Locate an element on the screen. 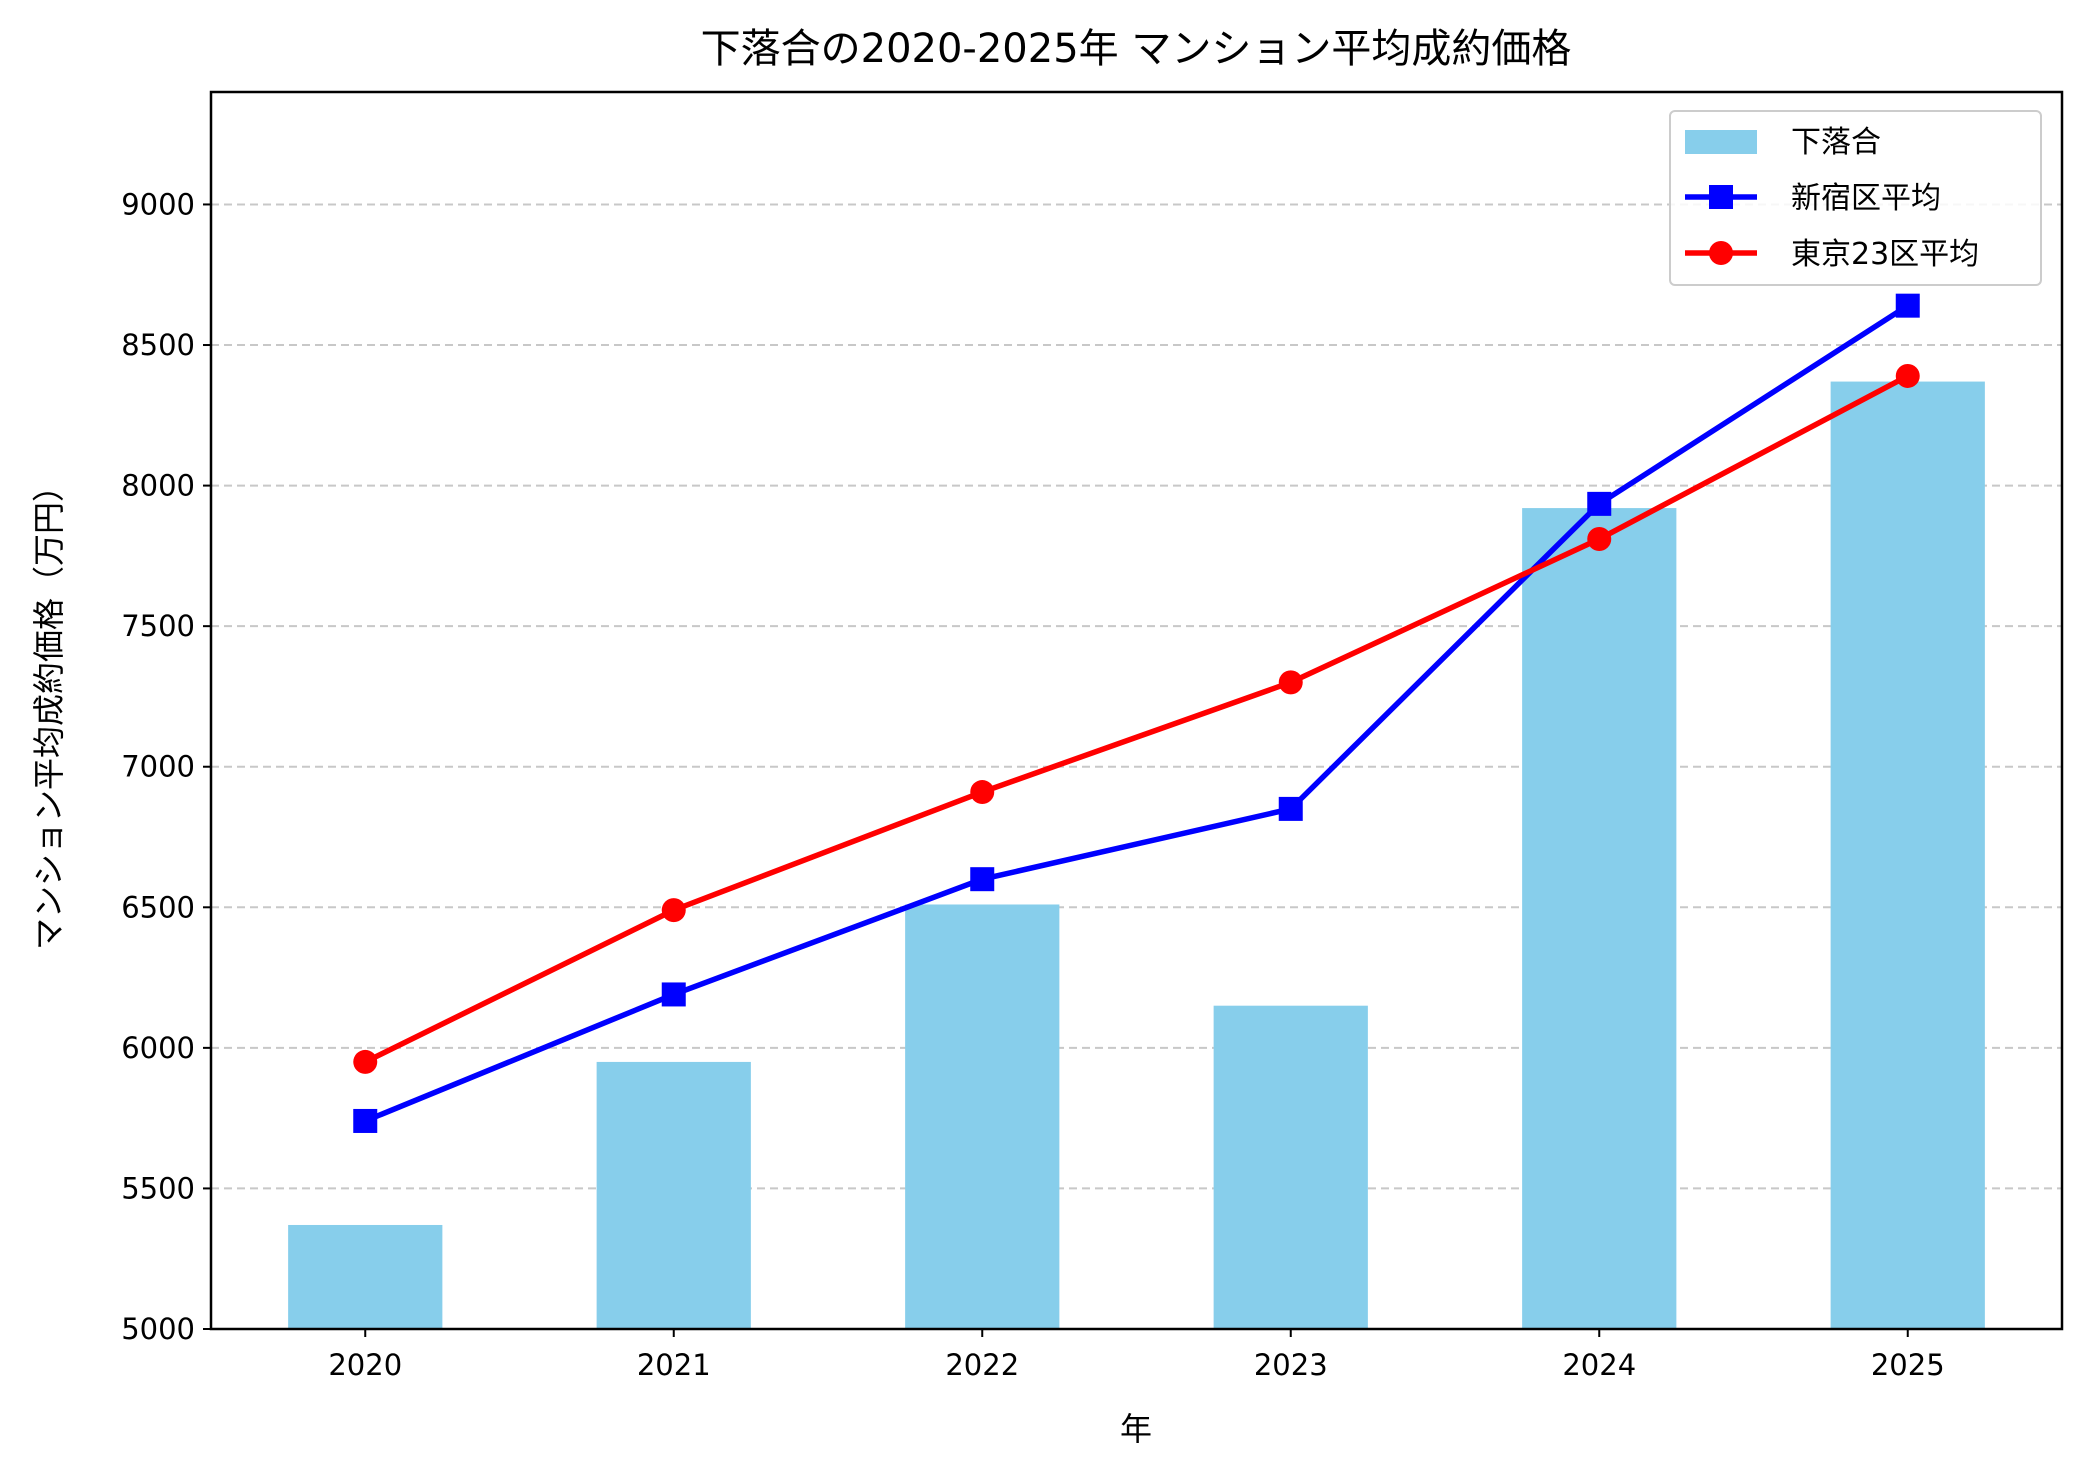  chart-title: 下落合の2020-2025年 マンション平均成約価格 is located at coordinates (1136, 49).